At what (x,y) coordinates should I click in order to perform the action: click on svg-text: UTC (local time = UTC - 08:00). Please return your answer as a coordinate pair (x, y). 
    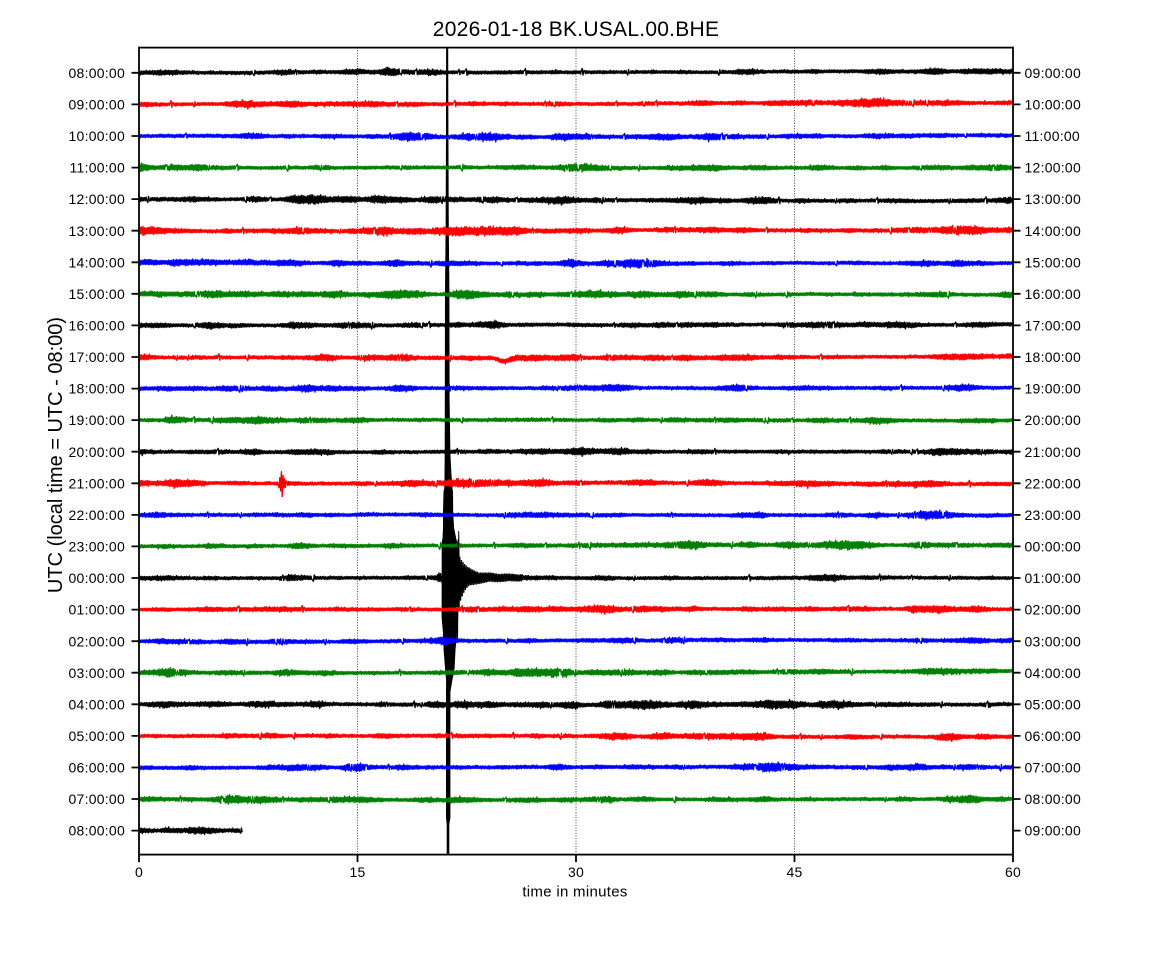
    Looking at the image, I should click on (56, 455).